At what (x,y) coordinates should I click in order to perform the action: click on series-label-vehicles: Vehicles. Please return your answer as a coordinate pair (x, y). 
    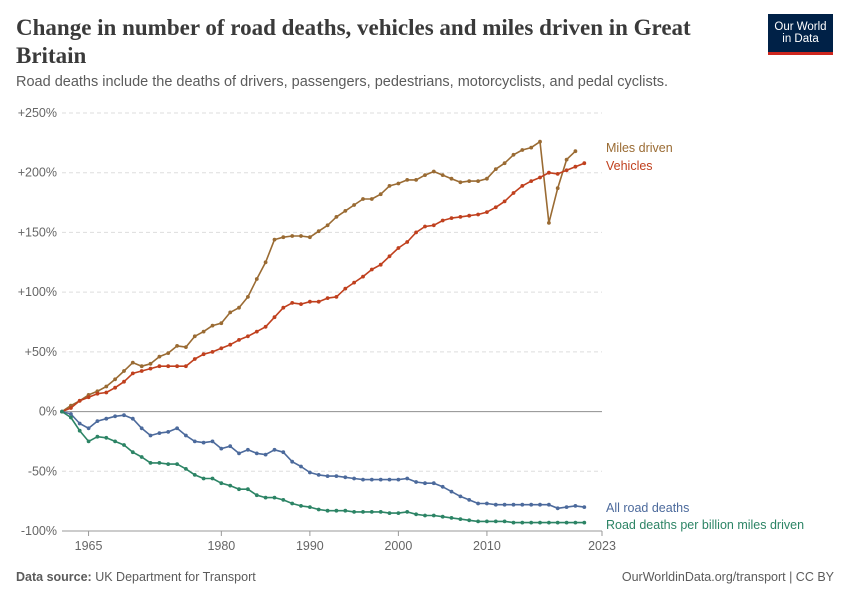
    Looking at the image, I should click on (629, 166).